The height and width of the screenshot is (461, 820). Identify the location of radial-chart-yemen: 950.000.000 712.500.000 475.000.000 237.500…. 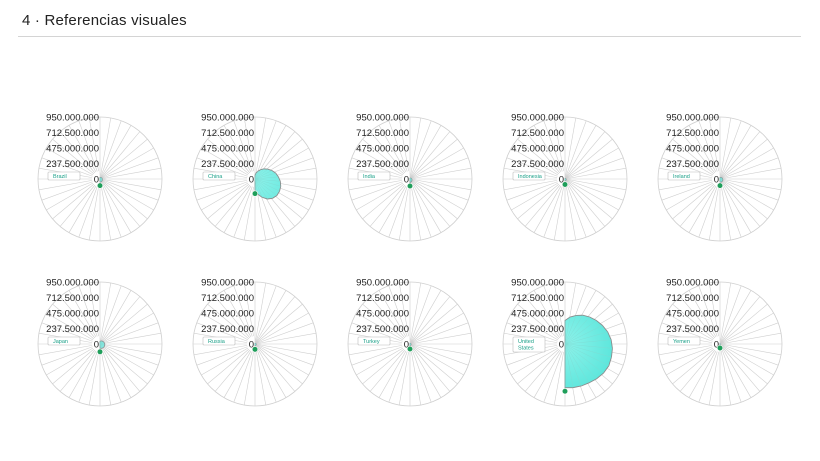
(720, 342).